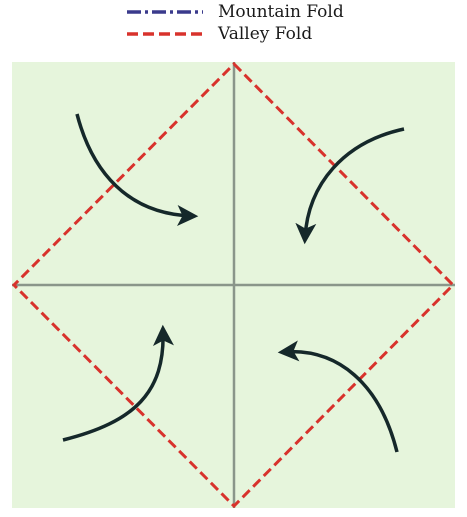 This screenshot has height=517, width=467. I want to click on arrow-top-right-icon, so click(350, 186).